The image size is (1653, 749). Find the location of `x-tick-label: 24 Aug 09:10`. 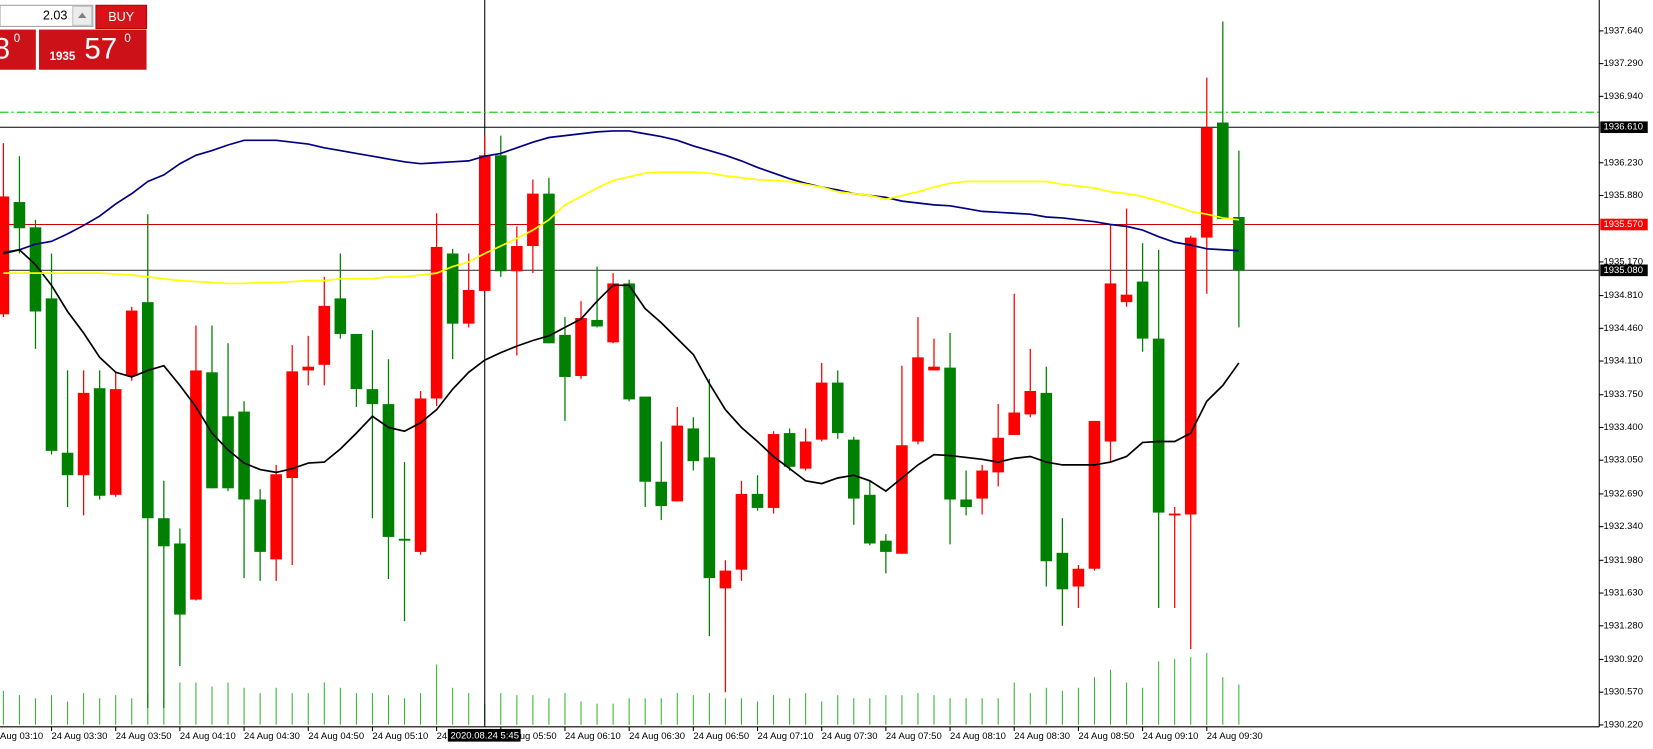

x-tick-label: 24 Aug 09:10 is located at coordinates (1171, 736).